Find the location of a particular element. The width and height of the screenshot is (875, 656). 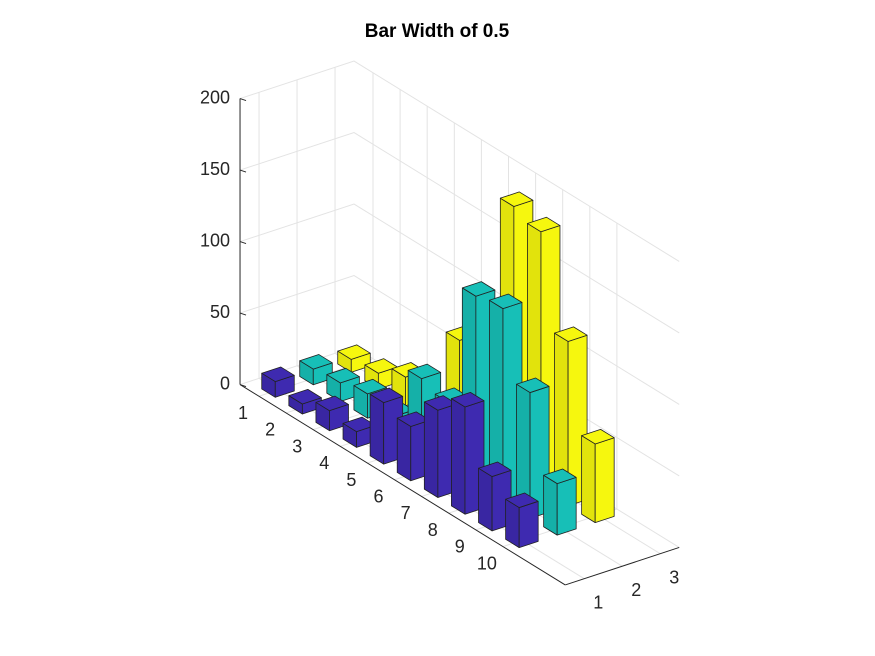

x-tick-label: 6 is located at coordinates (378, 497).